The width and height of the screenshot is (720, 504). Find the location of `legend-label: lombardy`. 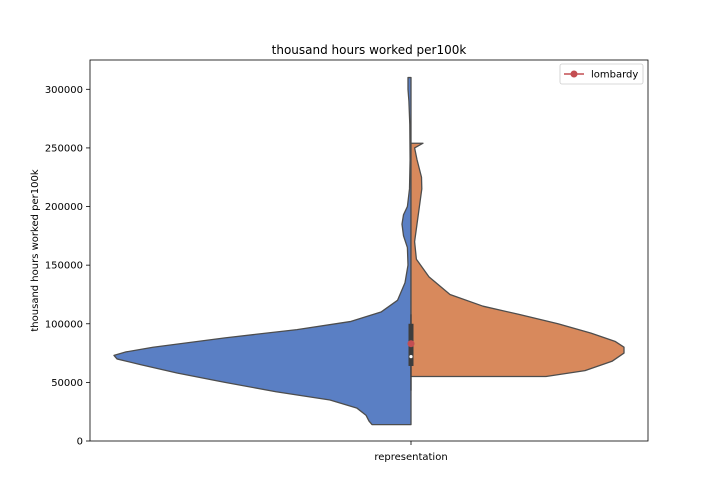

legend-label: lombardy is located at coordinates (614, 75).